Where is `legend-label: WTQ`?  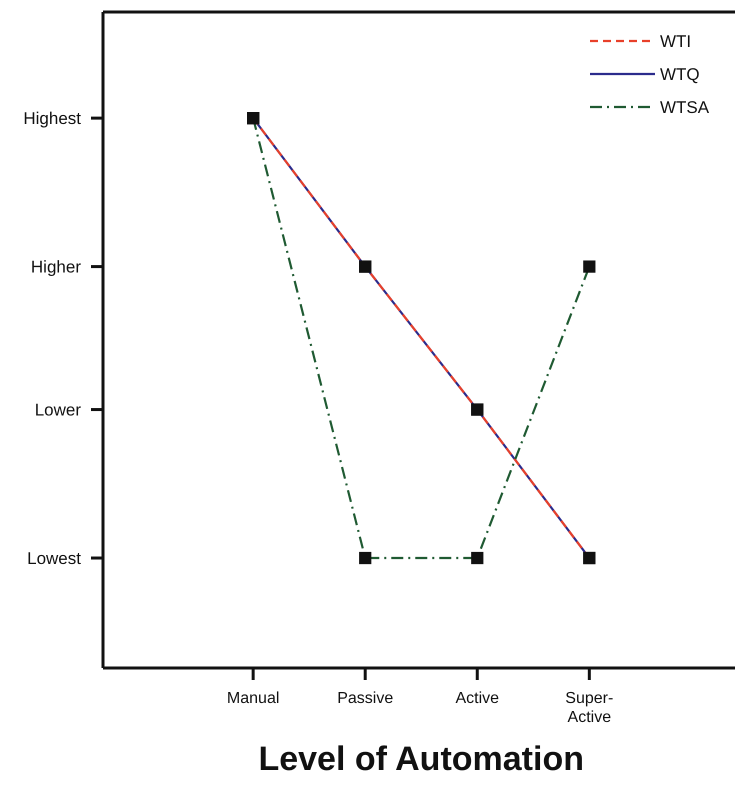
legend-label: WTQ is located at coordinates (680, 74).